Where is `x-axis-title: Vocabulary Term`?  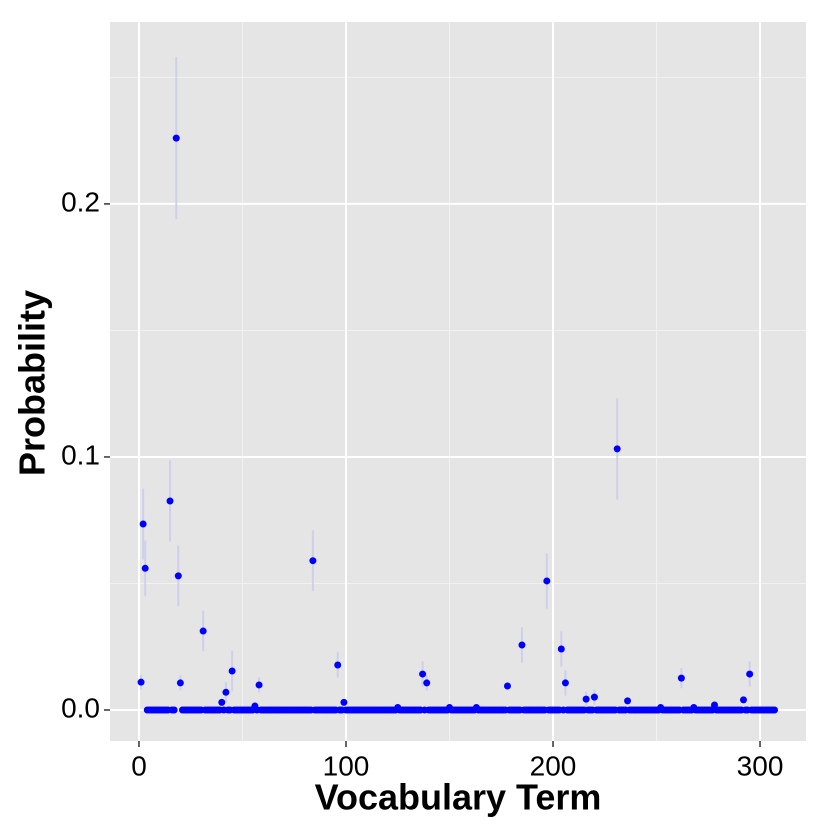 x-axis-title: Vocabulary Term is located at coordinates (458, 797).